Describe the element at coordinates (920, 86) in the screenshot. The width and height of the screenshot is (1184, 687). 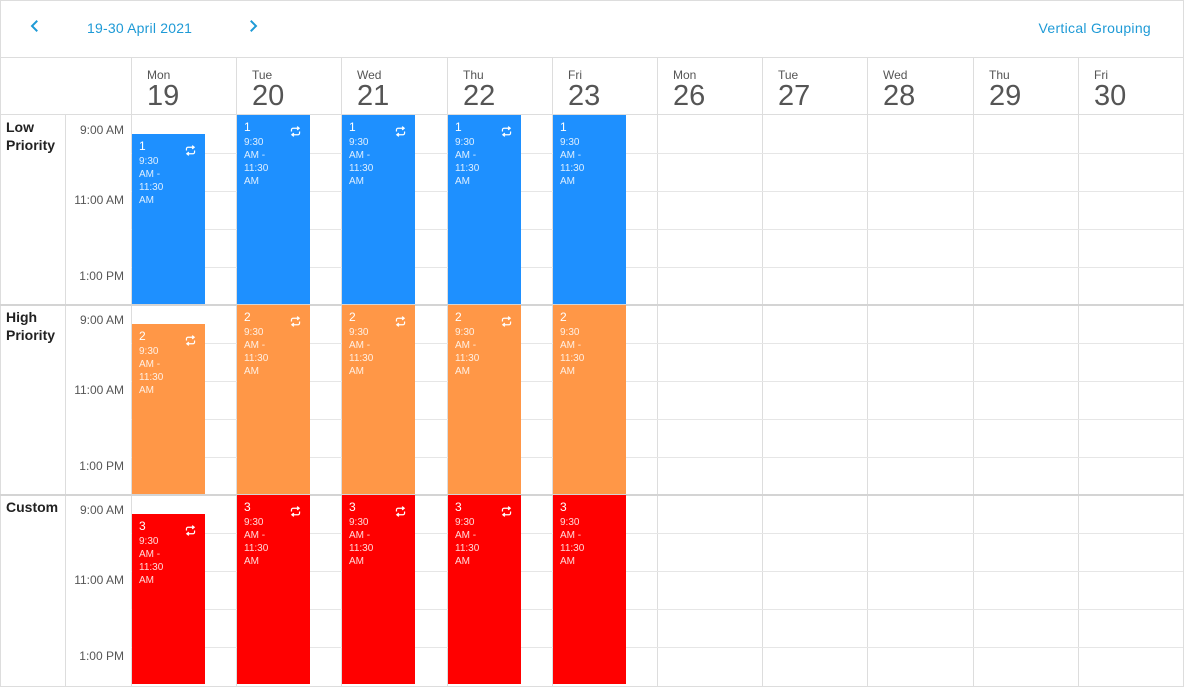
I see `day-header: Wed 28` at that location.